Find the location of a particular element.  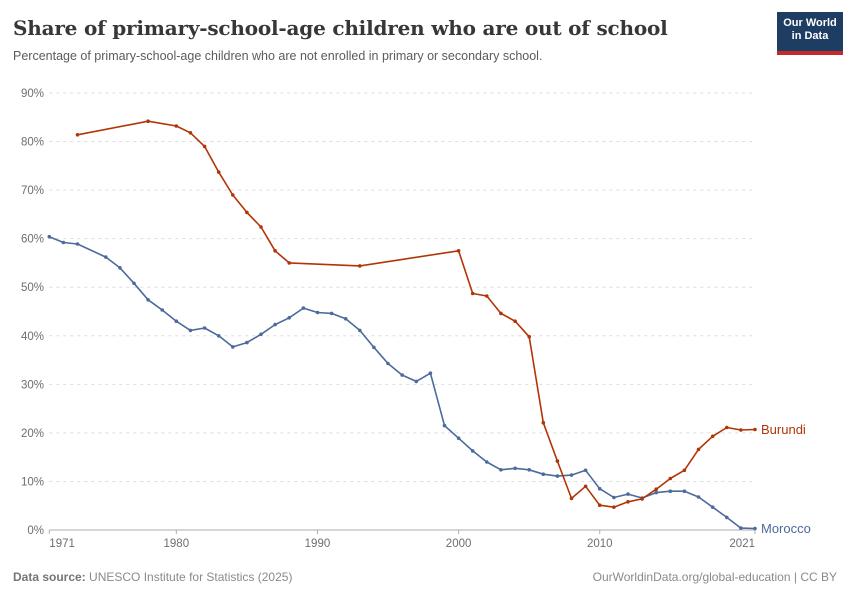

burundi-point-2003 is located at coordinates (501, 313).